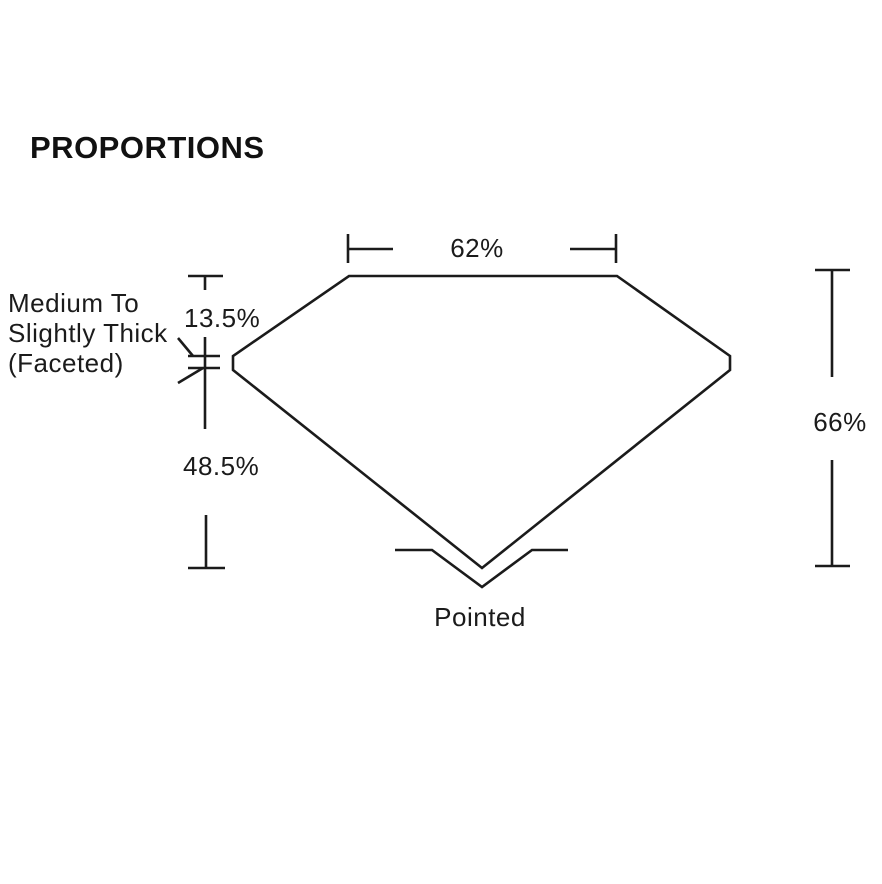 This screenshot has height=884, width=882. What do you see at coordinates (840, 422) in the screenshot?
I see `total-depth-label: 66%` at bounding box center [840, 422].